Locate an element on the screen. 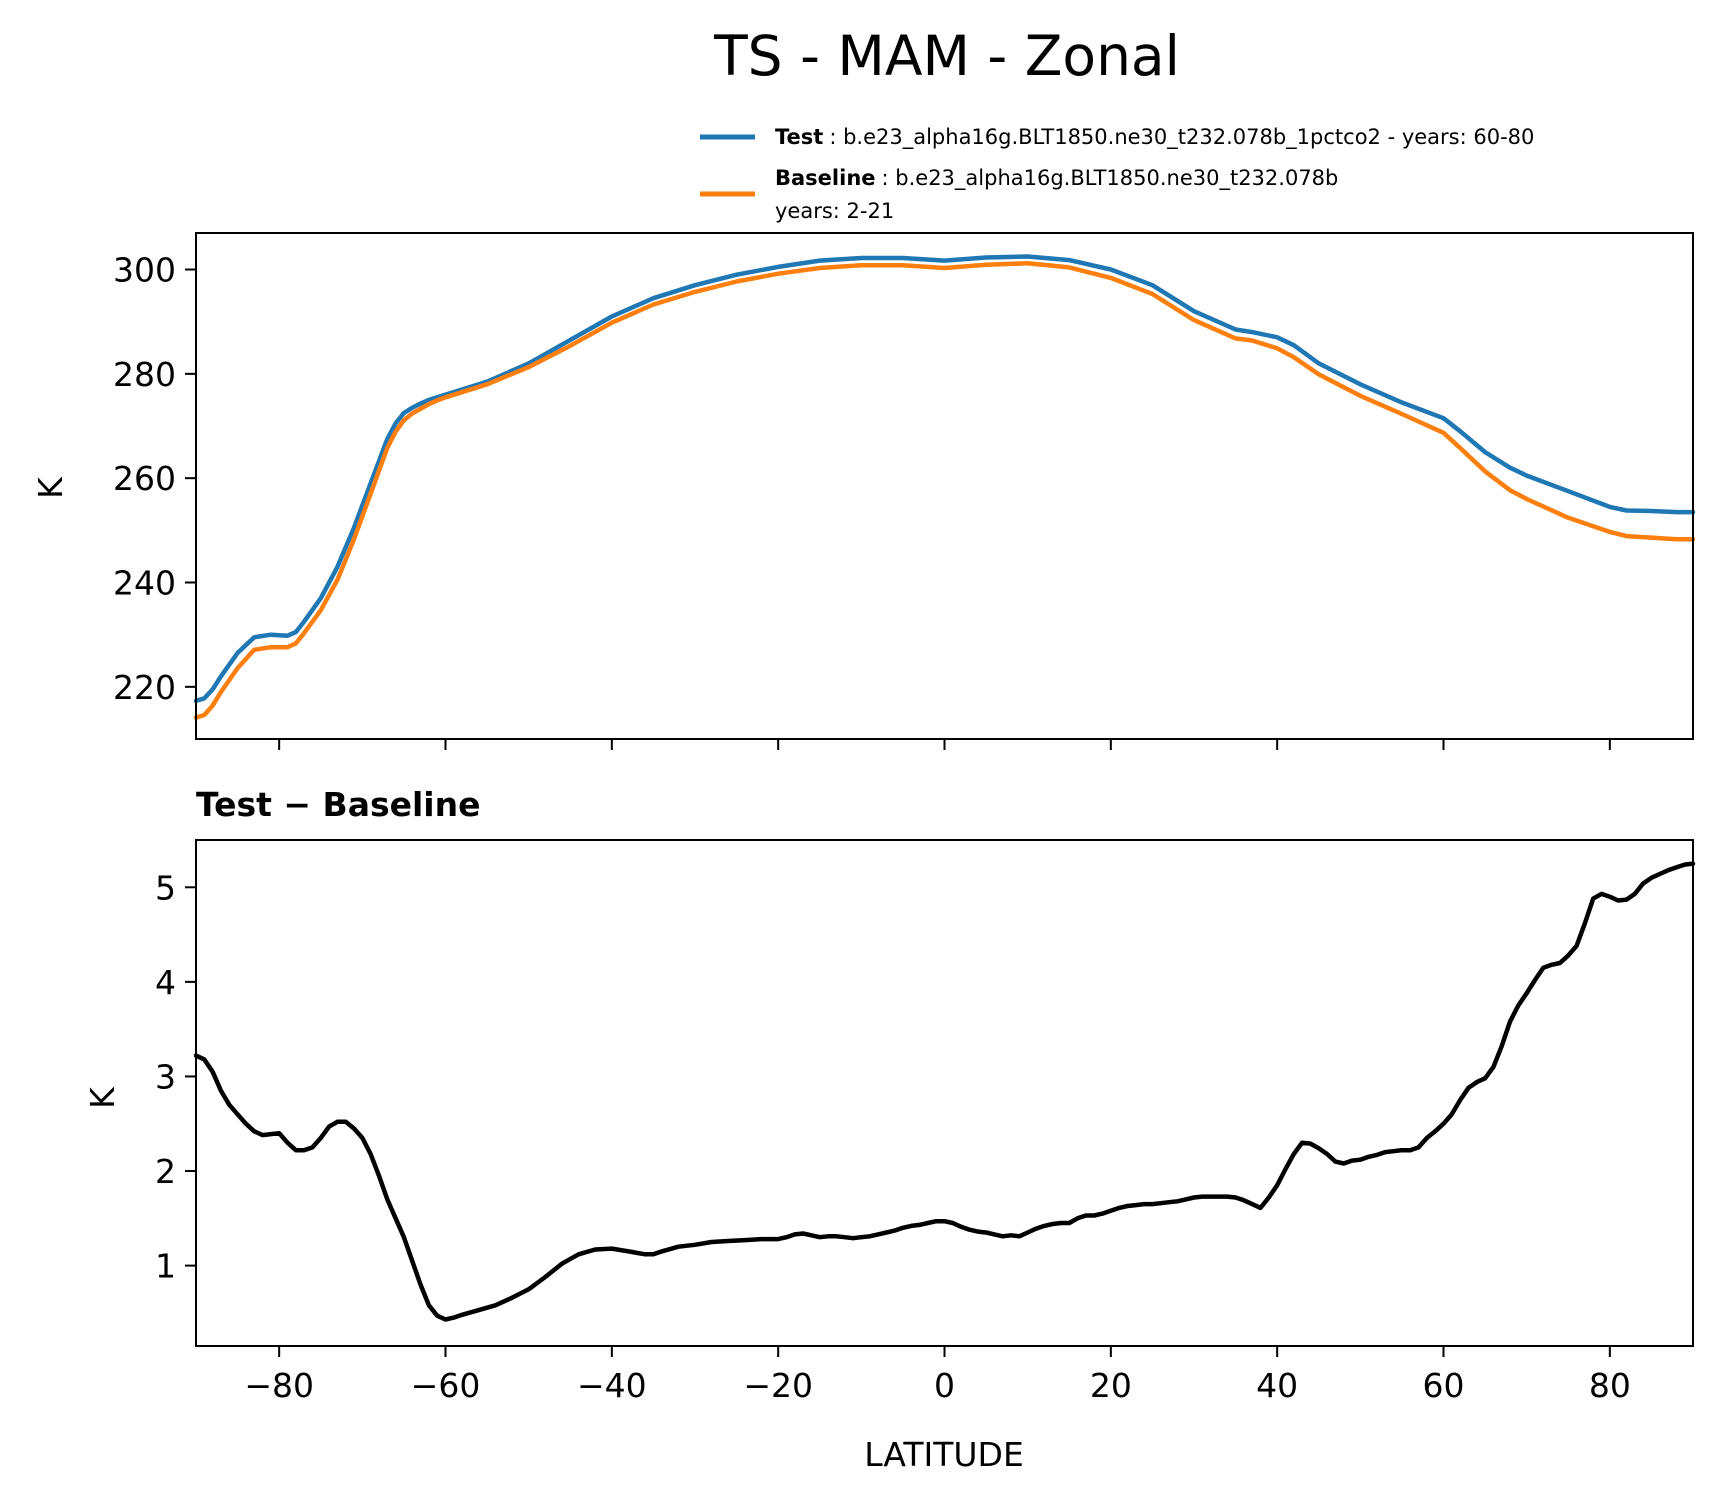 This screenshot has width=1713, height=1496. top-y-tick-label: 240 is located at coordinates (144, 583).